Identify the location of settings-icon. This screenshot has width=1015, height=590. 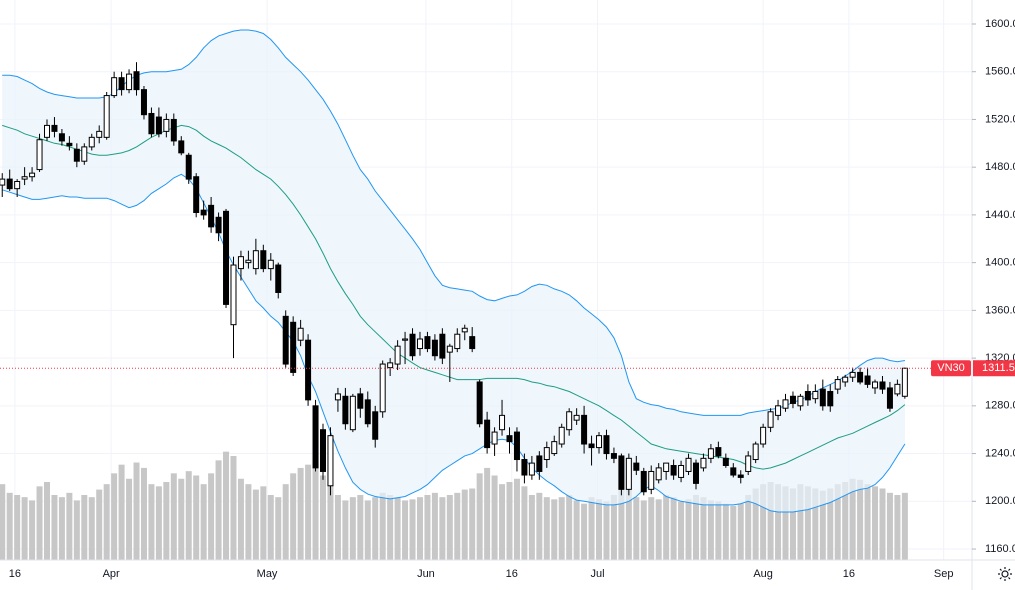
(1005, 574).